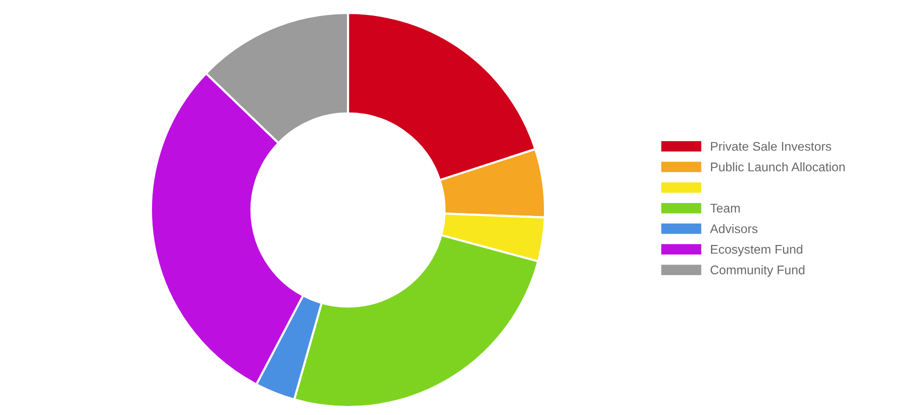 This screenshot has height=415, width=898. Describe the element at coordinates (771, 146) in the screenshot. I see `legend-label: Private Sale Investors` at that location.